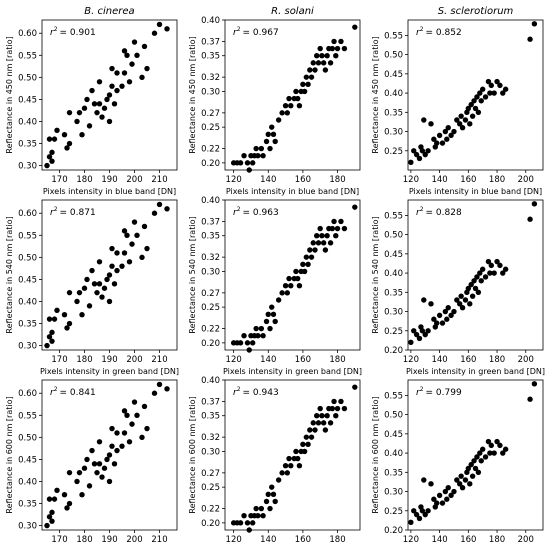 This screenshot has width=550, height=544. Describe the element at coordinates (292, 371) in the screenshot. I see `x-axis-label: Pixels intensity in green band [DN]` at that location.